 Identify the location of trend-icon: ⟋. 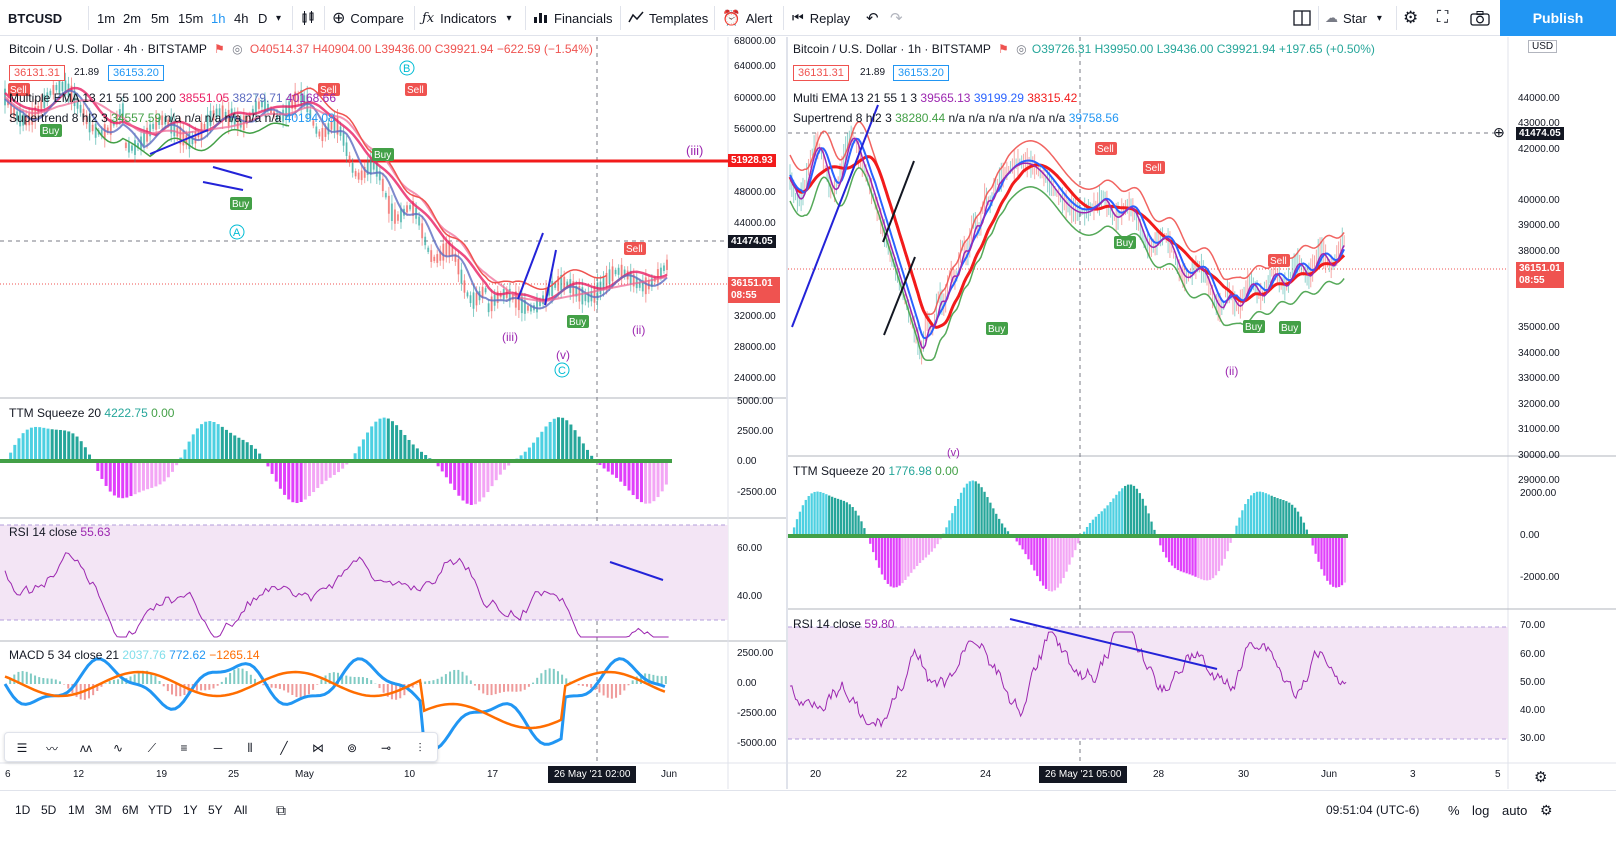
(152, 747).